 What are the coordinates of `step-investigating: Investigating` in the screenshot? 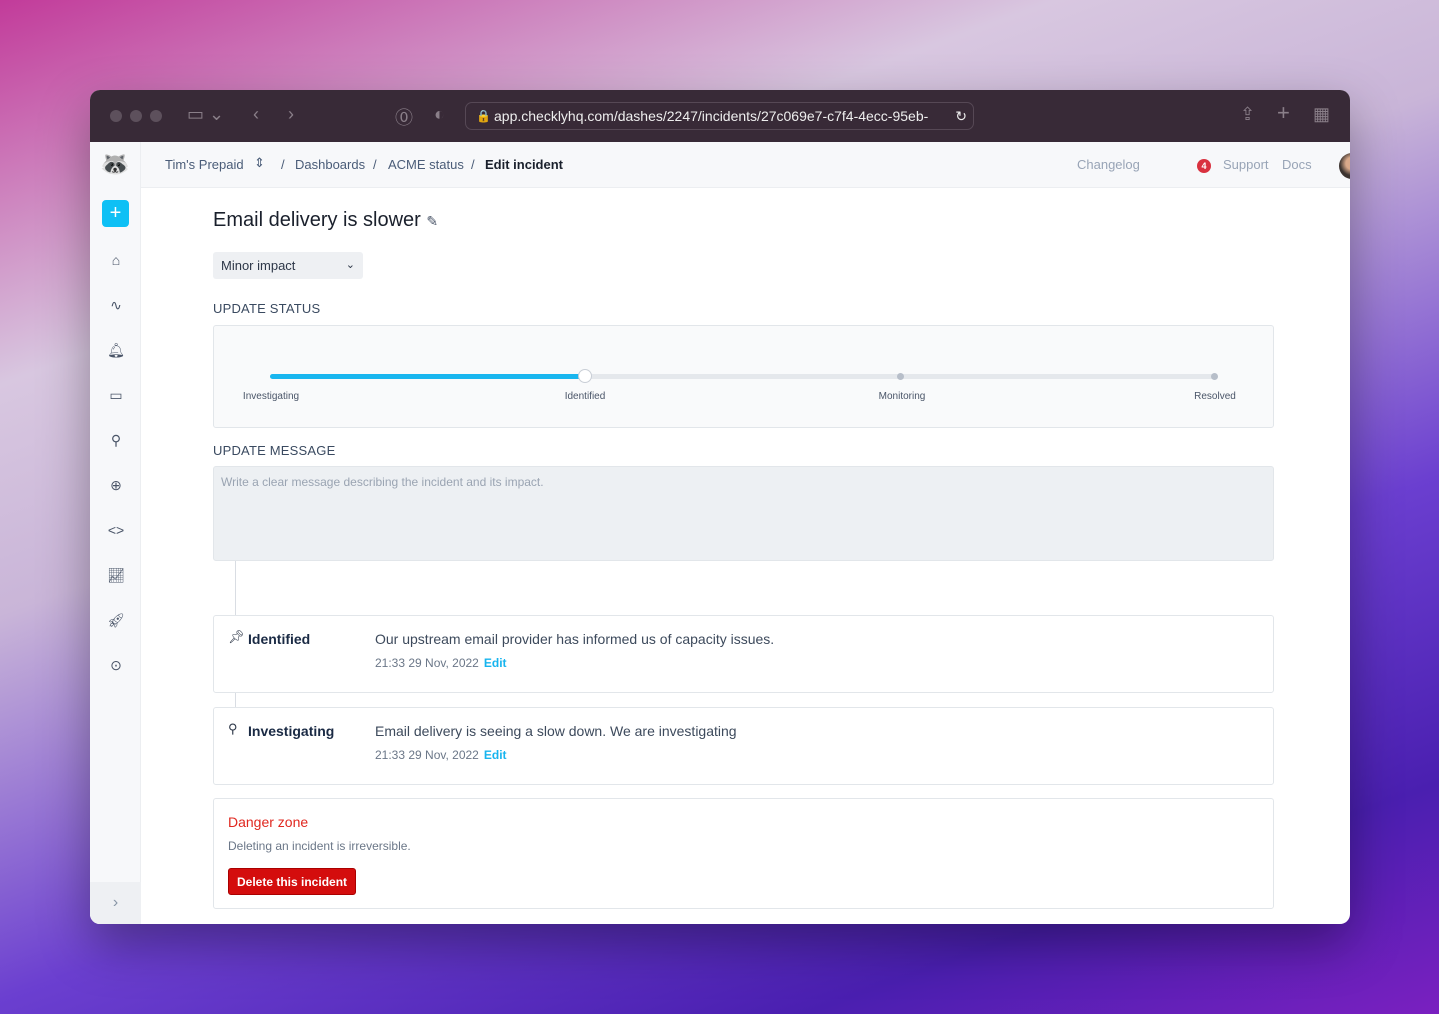 It's located at (271, 396).